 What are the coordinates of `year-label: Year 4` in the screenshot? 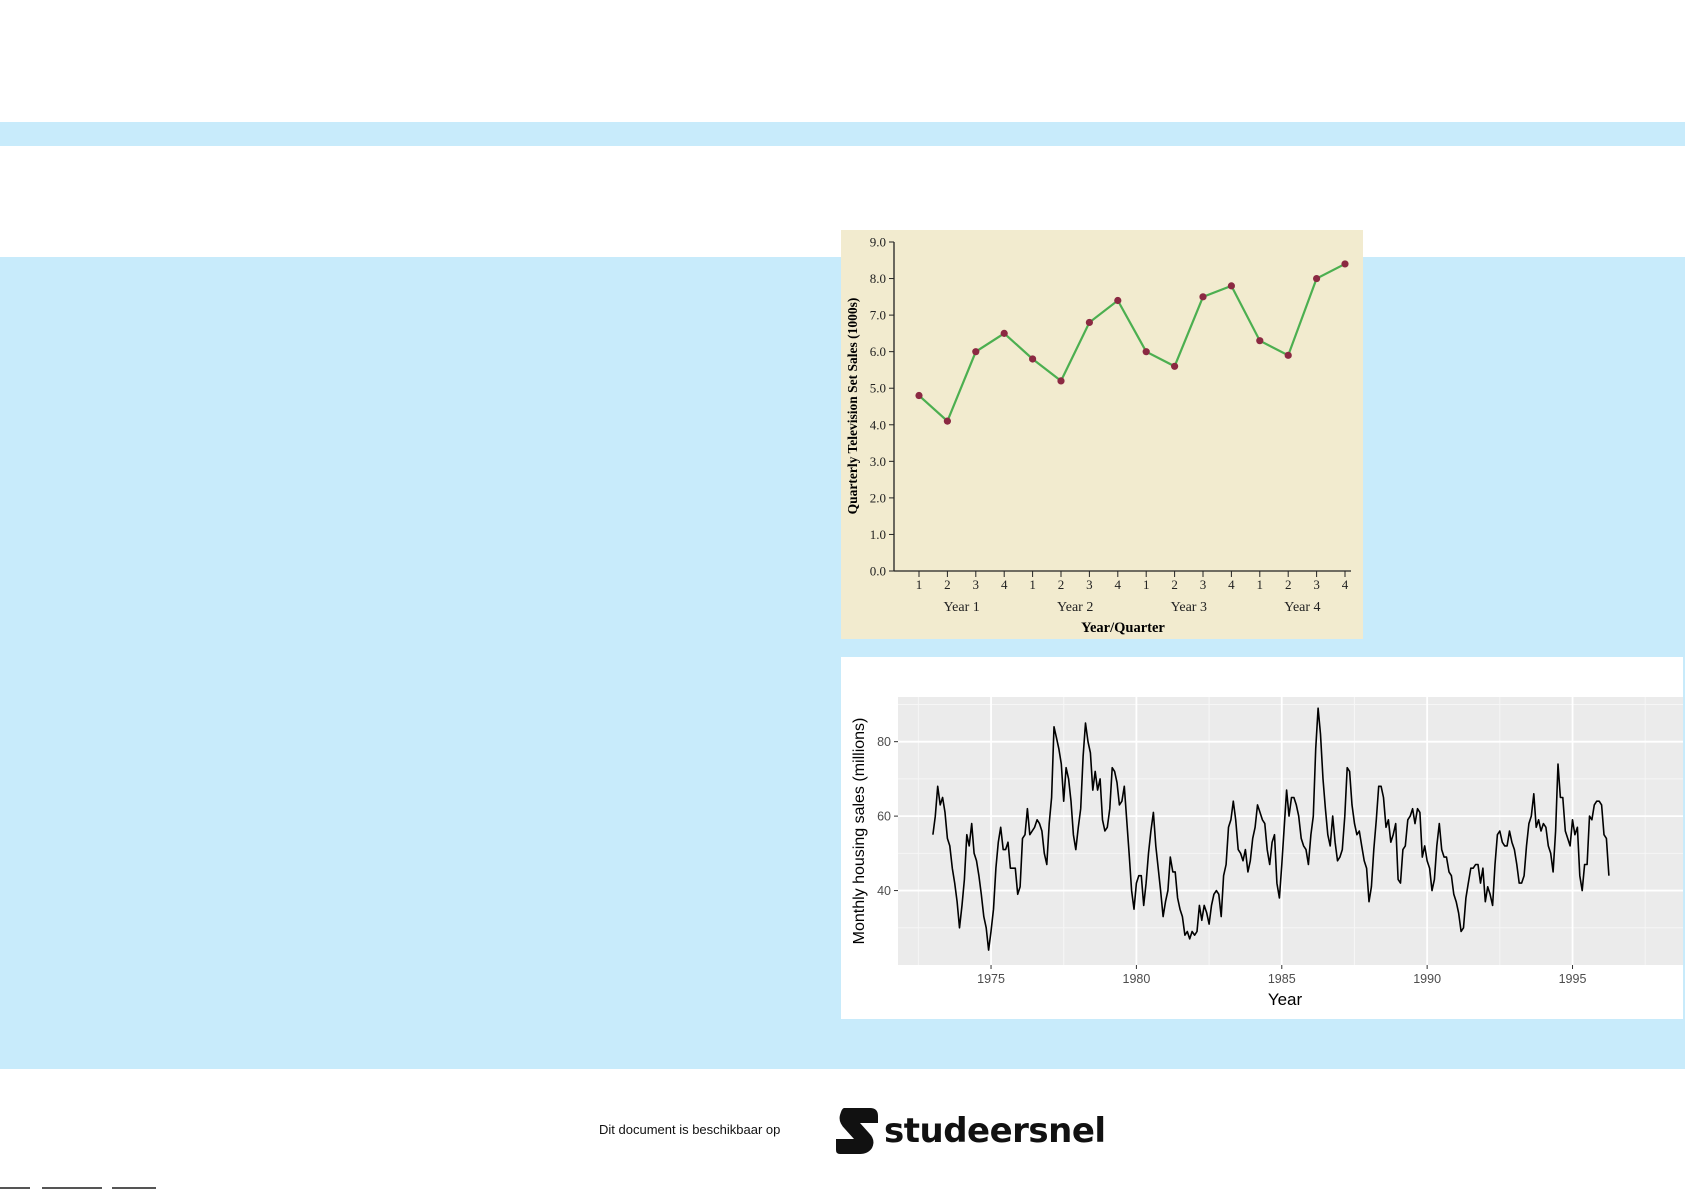 It's located at (1302, 607).